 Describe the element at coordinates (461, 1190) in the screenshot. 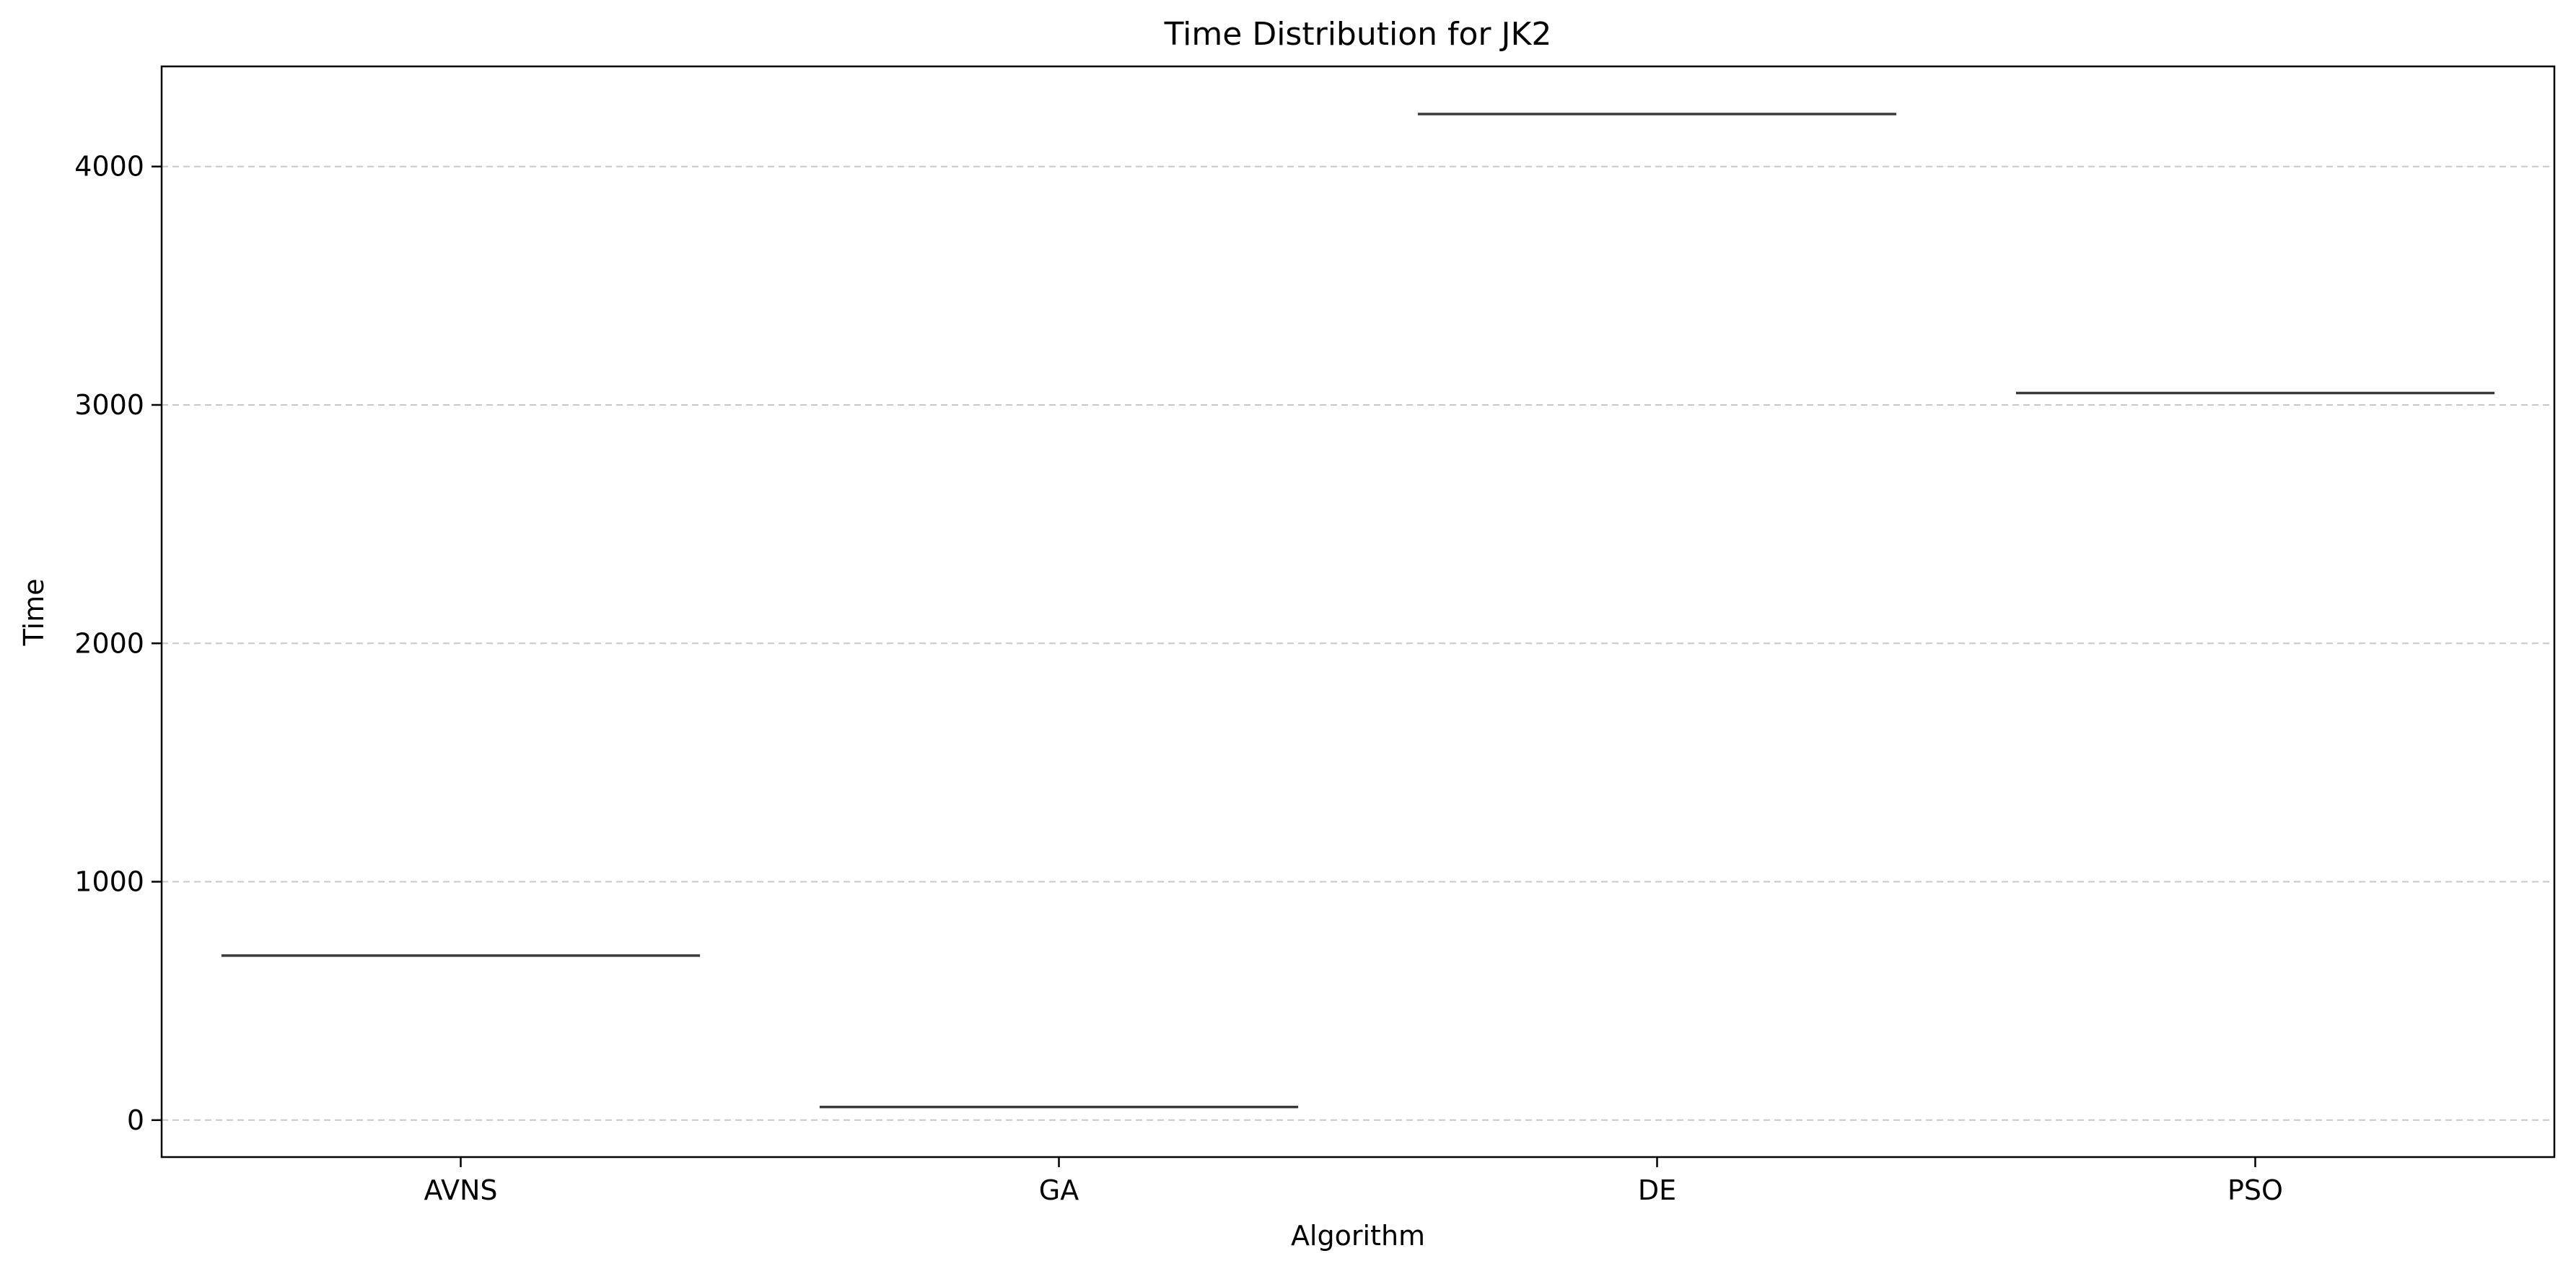

I see `x-tick-label: AVNS` at that location.